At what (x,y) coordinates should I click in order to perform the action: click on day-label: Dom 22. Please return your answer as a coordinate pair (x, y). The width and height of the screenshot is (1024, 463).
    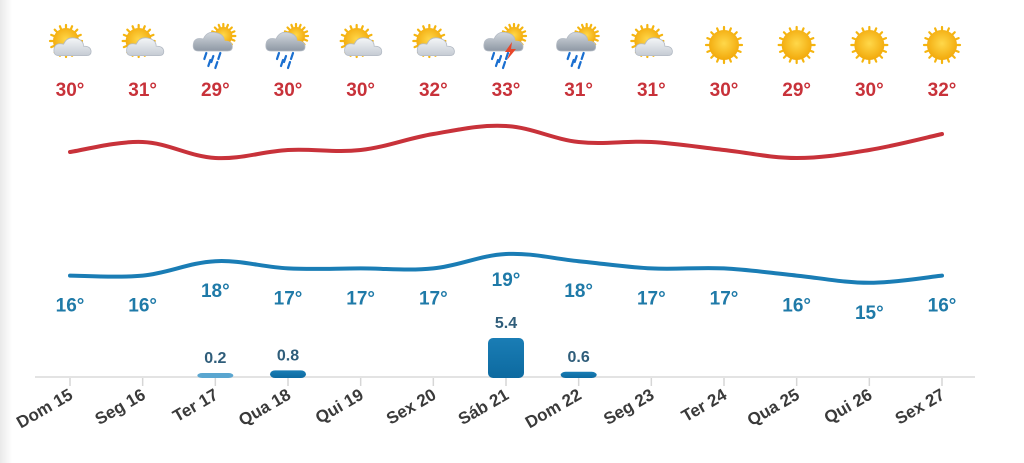
    Looking at the image, I should click on (553, 408).